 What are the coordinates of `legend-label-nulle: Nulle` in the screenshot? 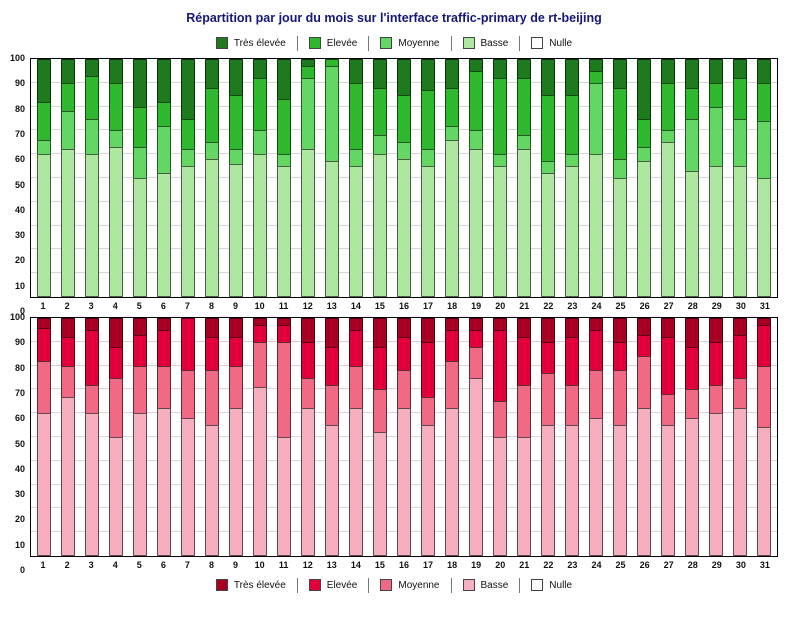 It's located at (561, 43).